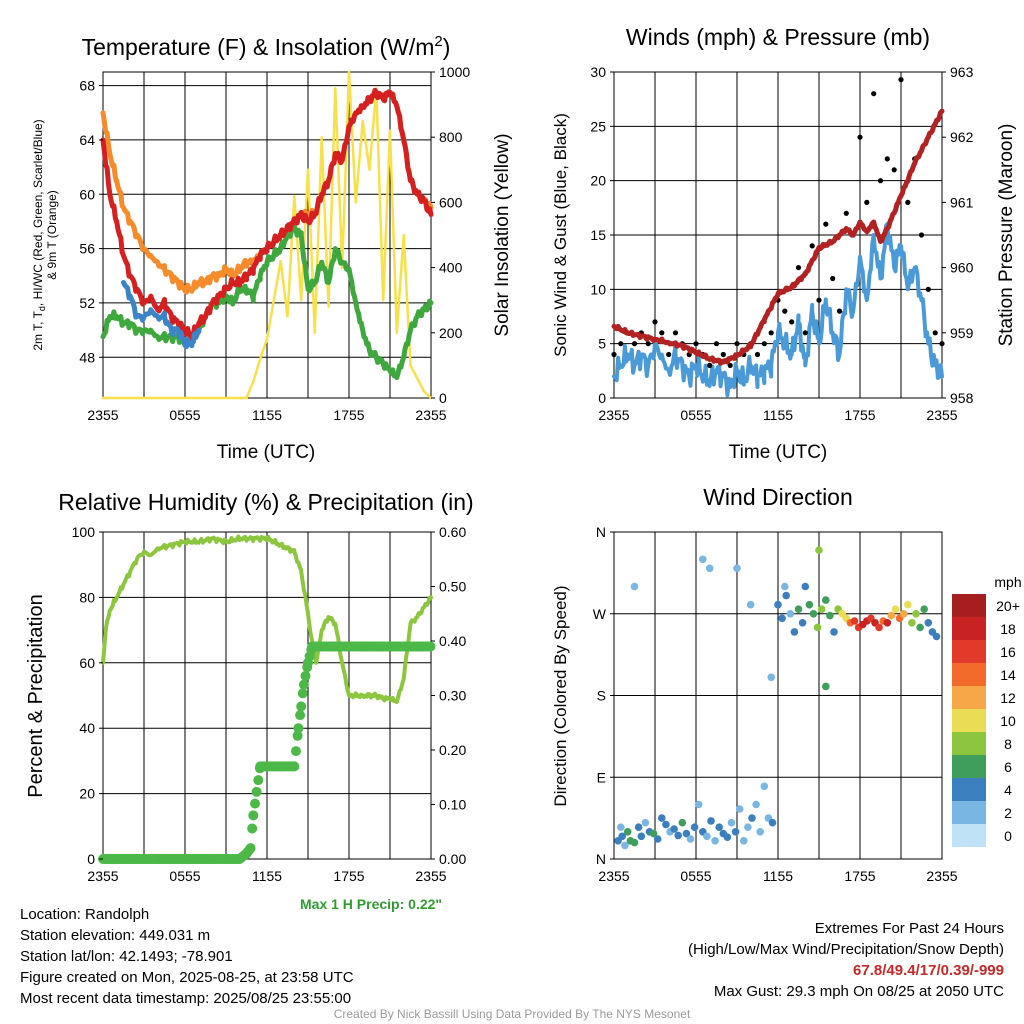  What do you see at coordinates (267, 619) in the screenshot?
I see `series-rh` at bounding box center [267, 619].